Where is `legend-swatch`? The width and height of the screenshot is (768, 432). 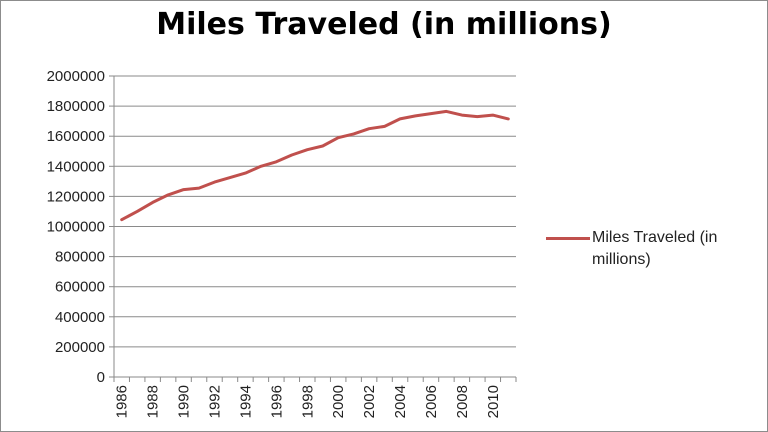
legend-swatch is located at coordinates (568, 238).